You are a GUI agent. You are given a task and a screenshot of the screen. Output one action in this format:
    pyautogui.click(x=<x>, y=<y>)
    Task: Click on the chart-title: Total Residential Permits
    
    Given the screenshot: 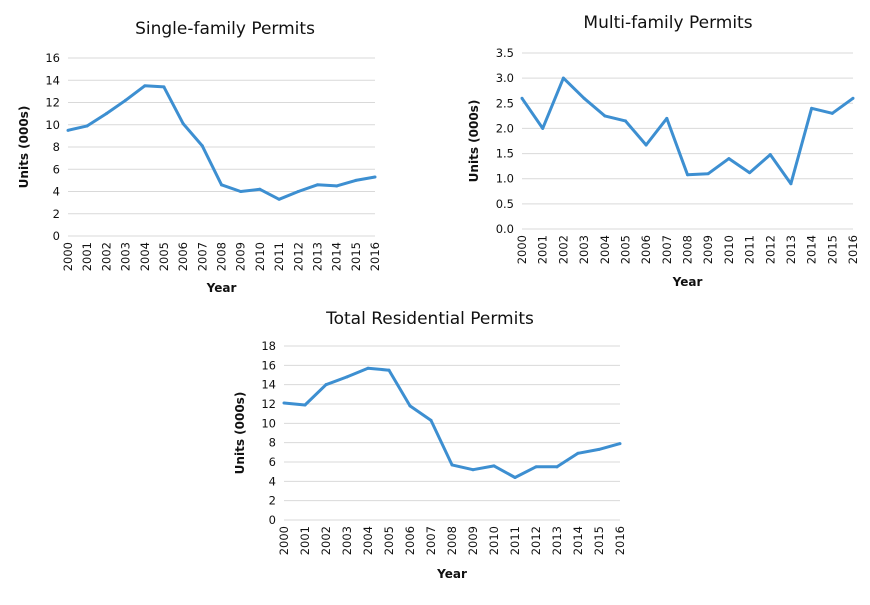 What is the action you would take?
    pyautogui.click(x=429, y=319)
    